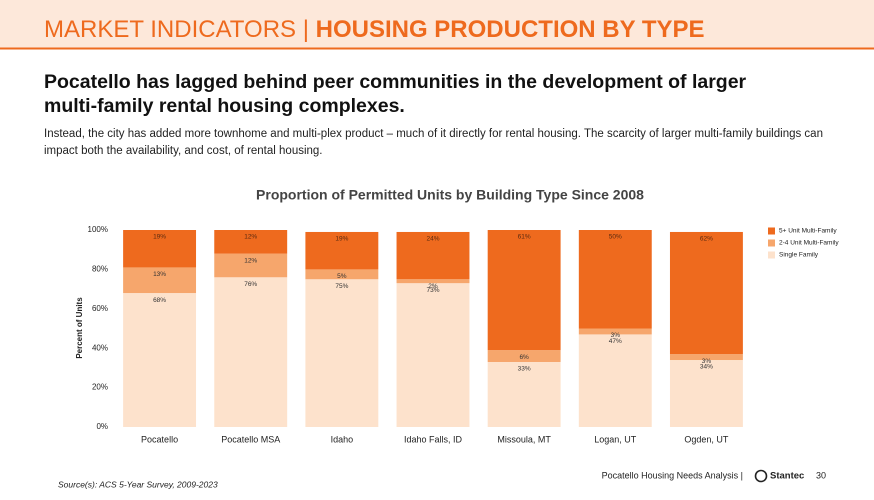 The width and height of the screenshot is (874, 500). I want to click on value-label: 24%, so click(432, 239).